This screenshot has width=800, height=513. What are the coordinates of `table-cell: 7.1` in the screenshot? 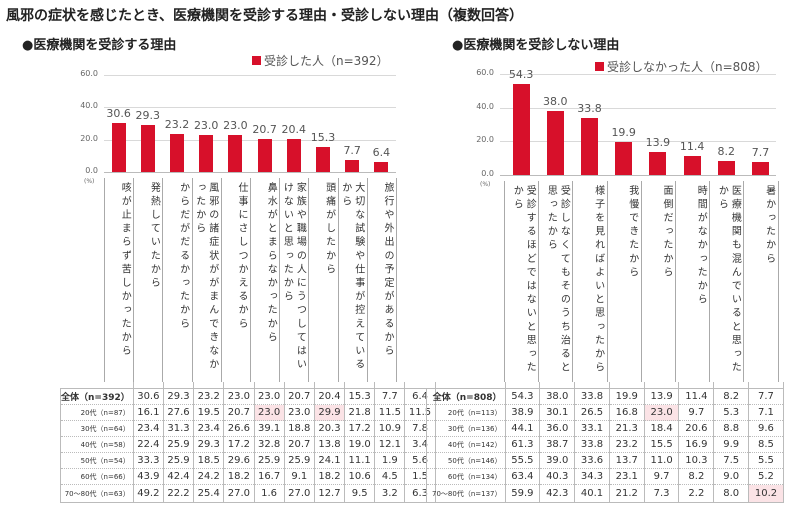 It's located at (766, 412).